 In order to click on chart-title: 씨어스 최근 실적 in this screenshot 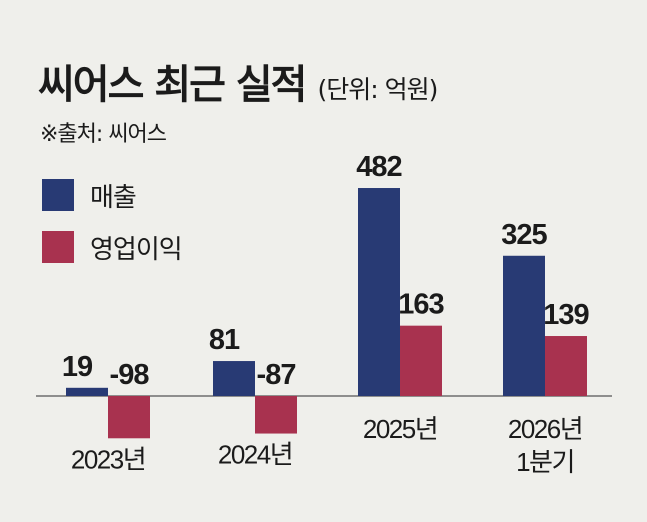, I will do `click(172, 85)`.